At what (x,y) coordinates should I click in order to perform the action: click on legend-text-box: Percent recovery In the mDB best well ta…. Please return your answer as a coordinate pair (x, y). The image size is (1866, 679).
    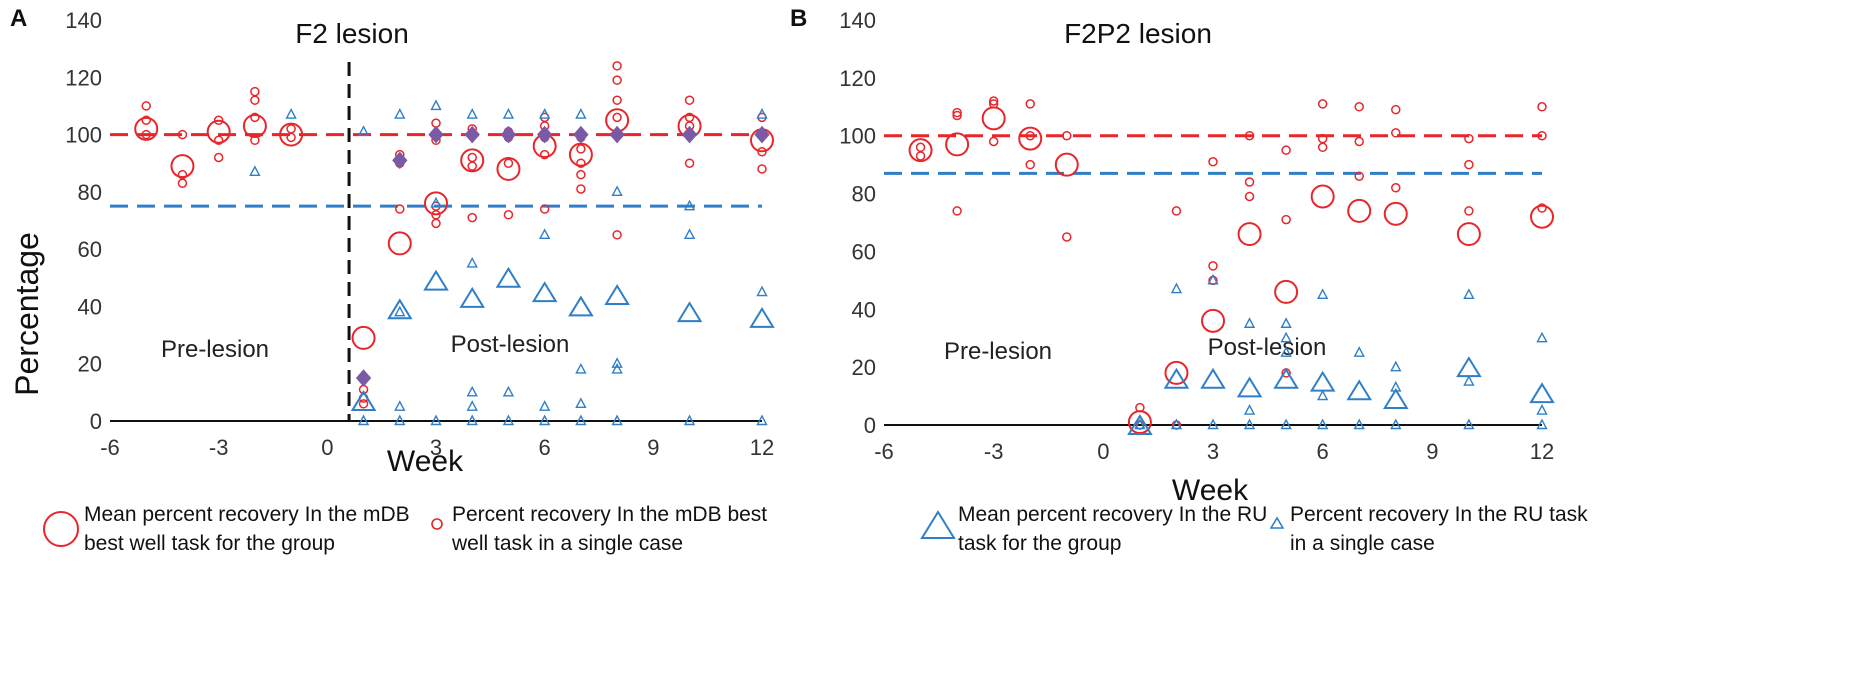
    Looking at the image, I should click on (609, 529).